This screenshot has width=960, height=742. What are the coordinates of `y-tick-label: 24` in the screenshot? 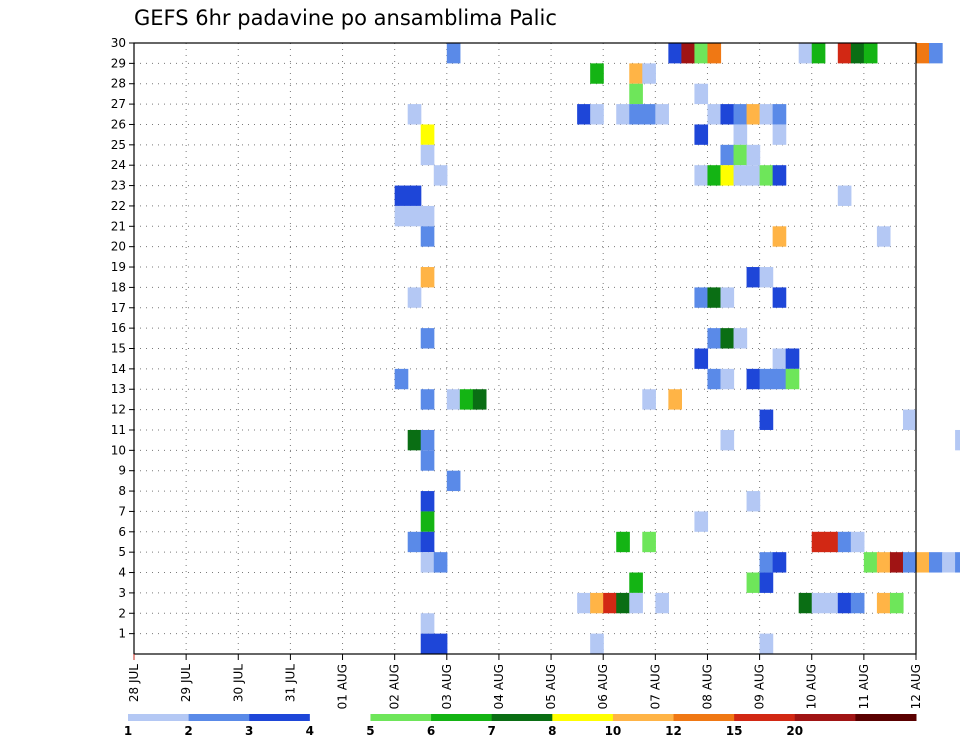 It's located at (118, 165).